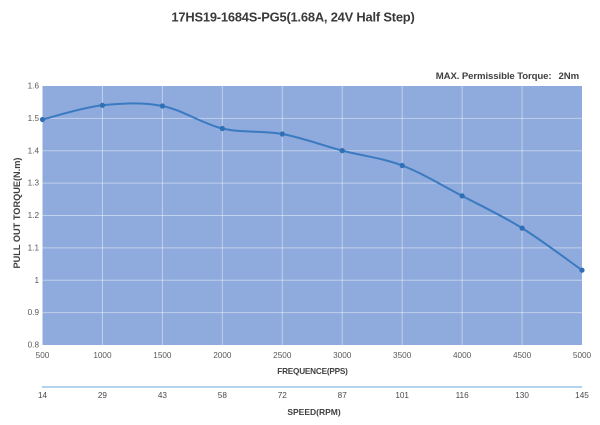  Describe the element at coordinates (582, 355) in the screenshot. I see `svg-text: 5000` at that location.